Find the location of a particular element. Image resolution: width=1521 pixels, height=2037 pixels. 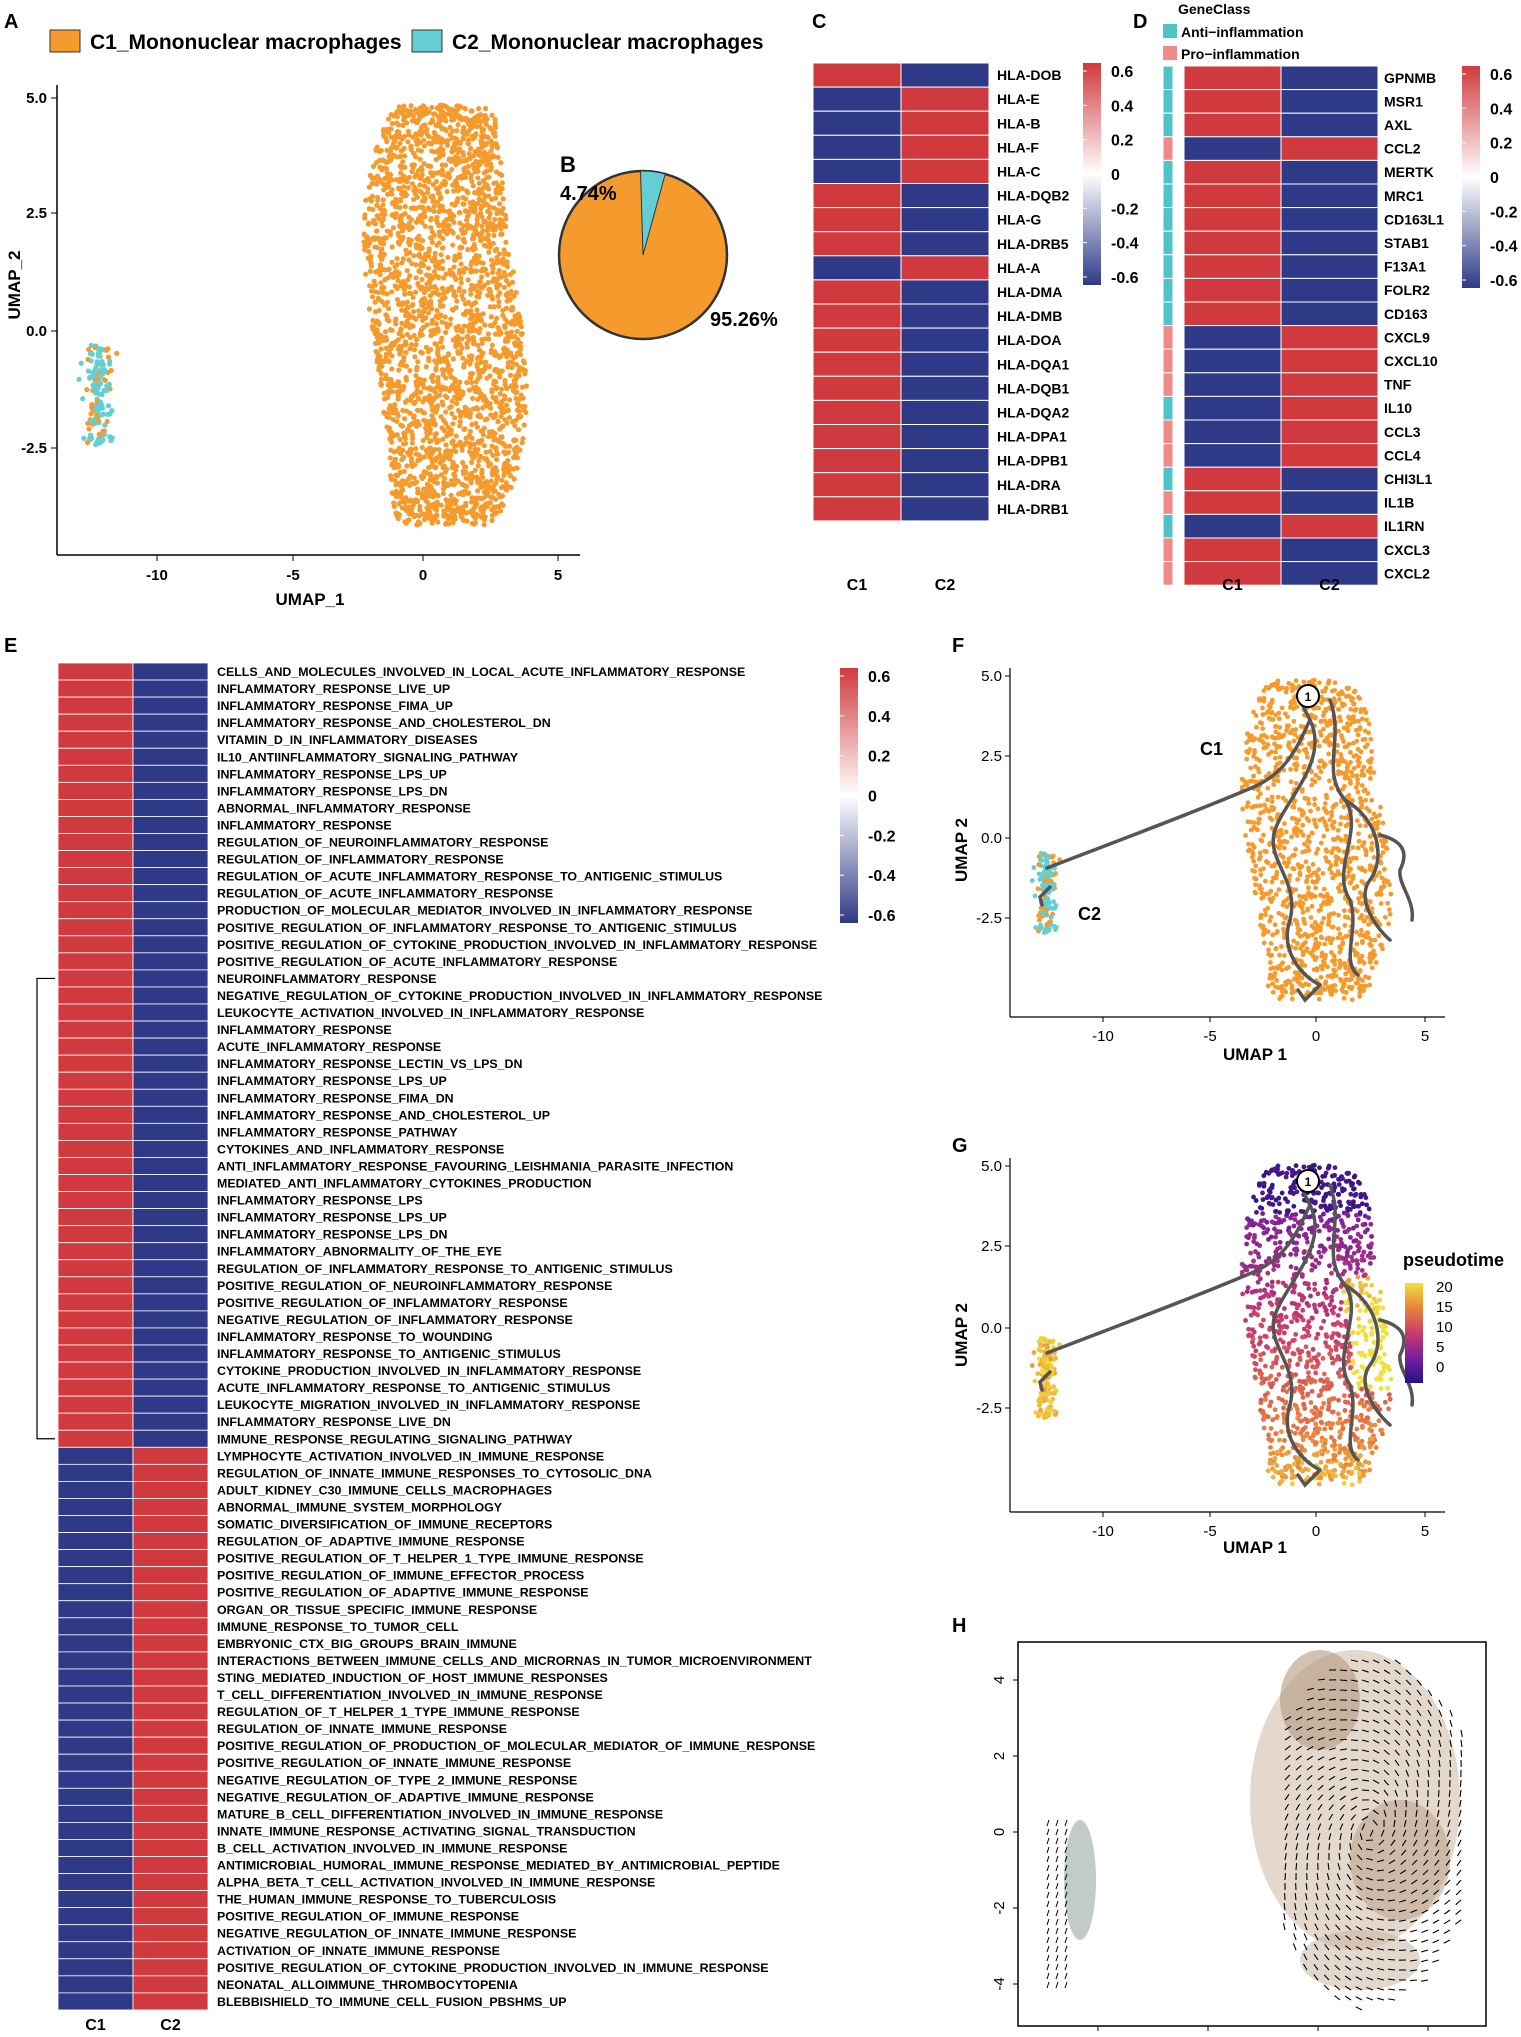

c-row-label: HLA-DMB is located at coordinates (1029, 316).